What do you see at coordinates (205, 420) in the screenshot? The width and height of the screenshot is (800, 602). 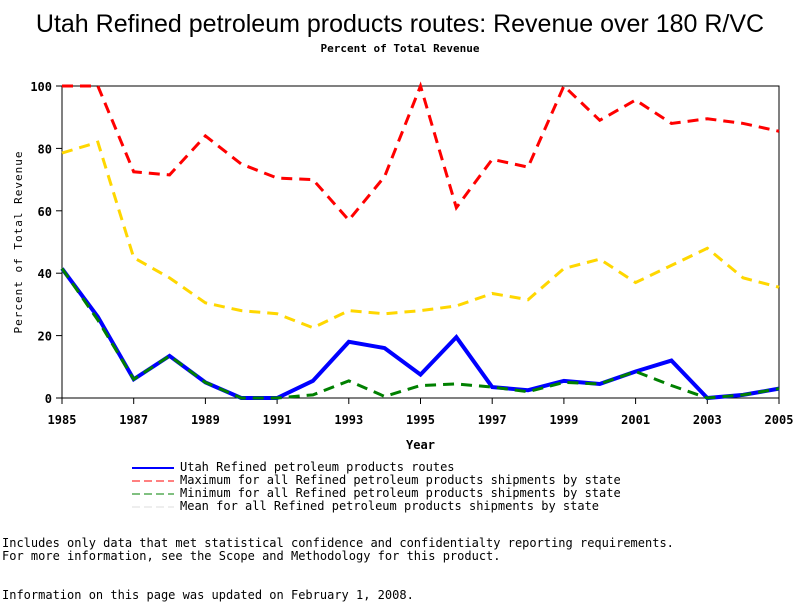 I see `x-tick-label: 1989` at bounding box center [205, 420].